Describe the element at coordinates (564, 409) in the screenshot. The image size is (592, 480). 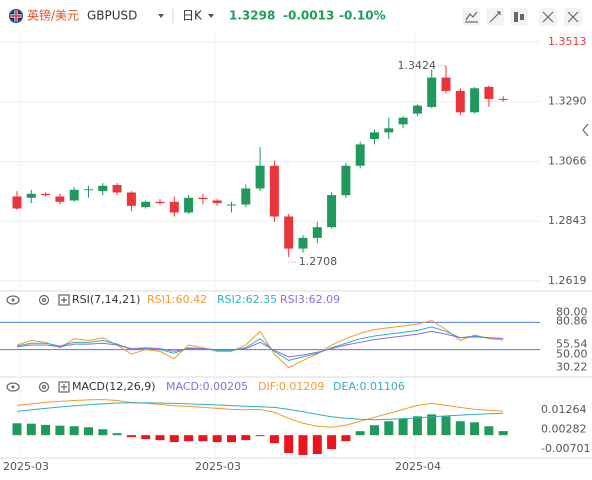
I see `y-tick-label: 0.01264` at that location.